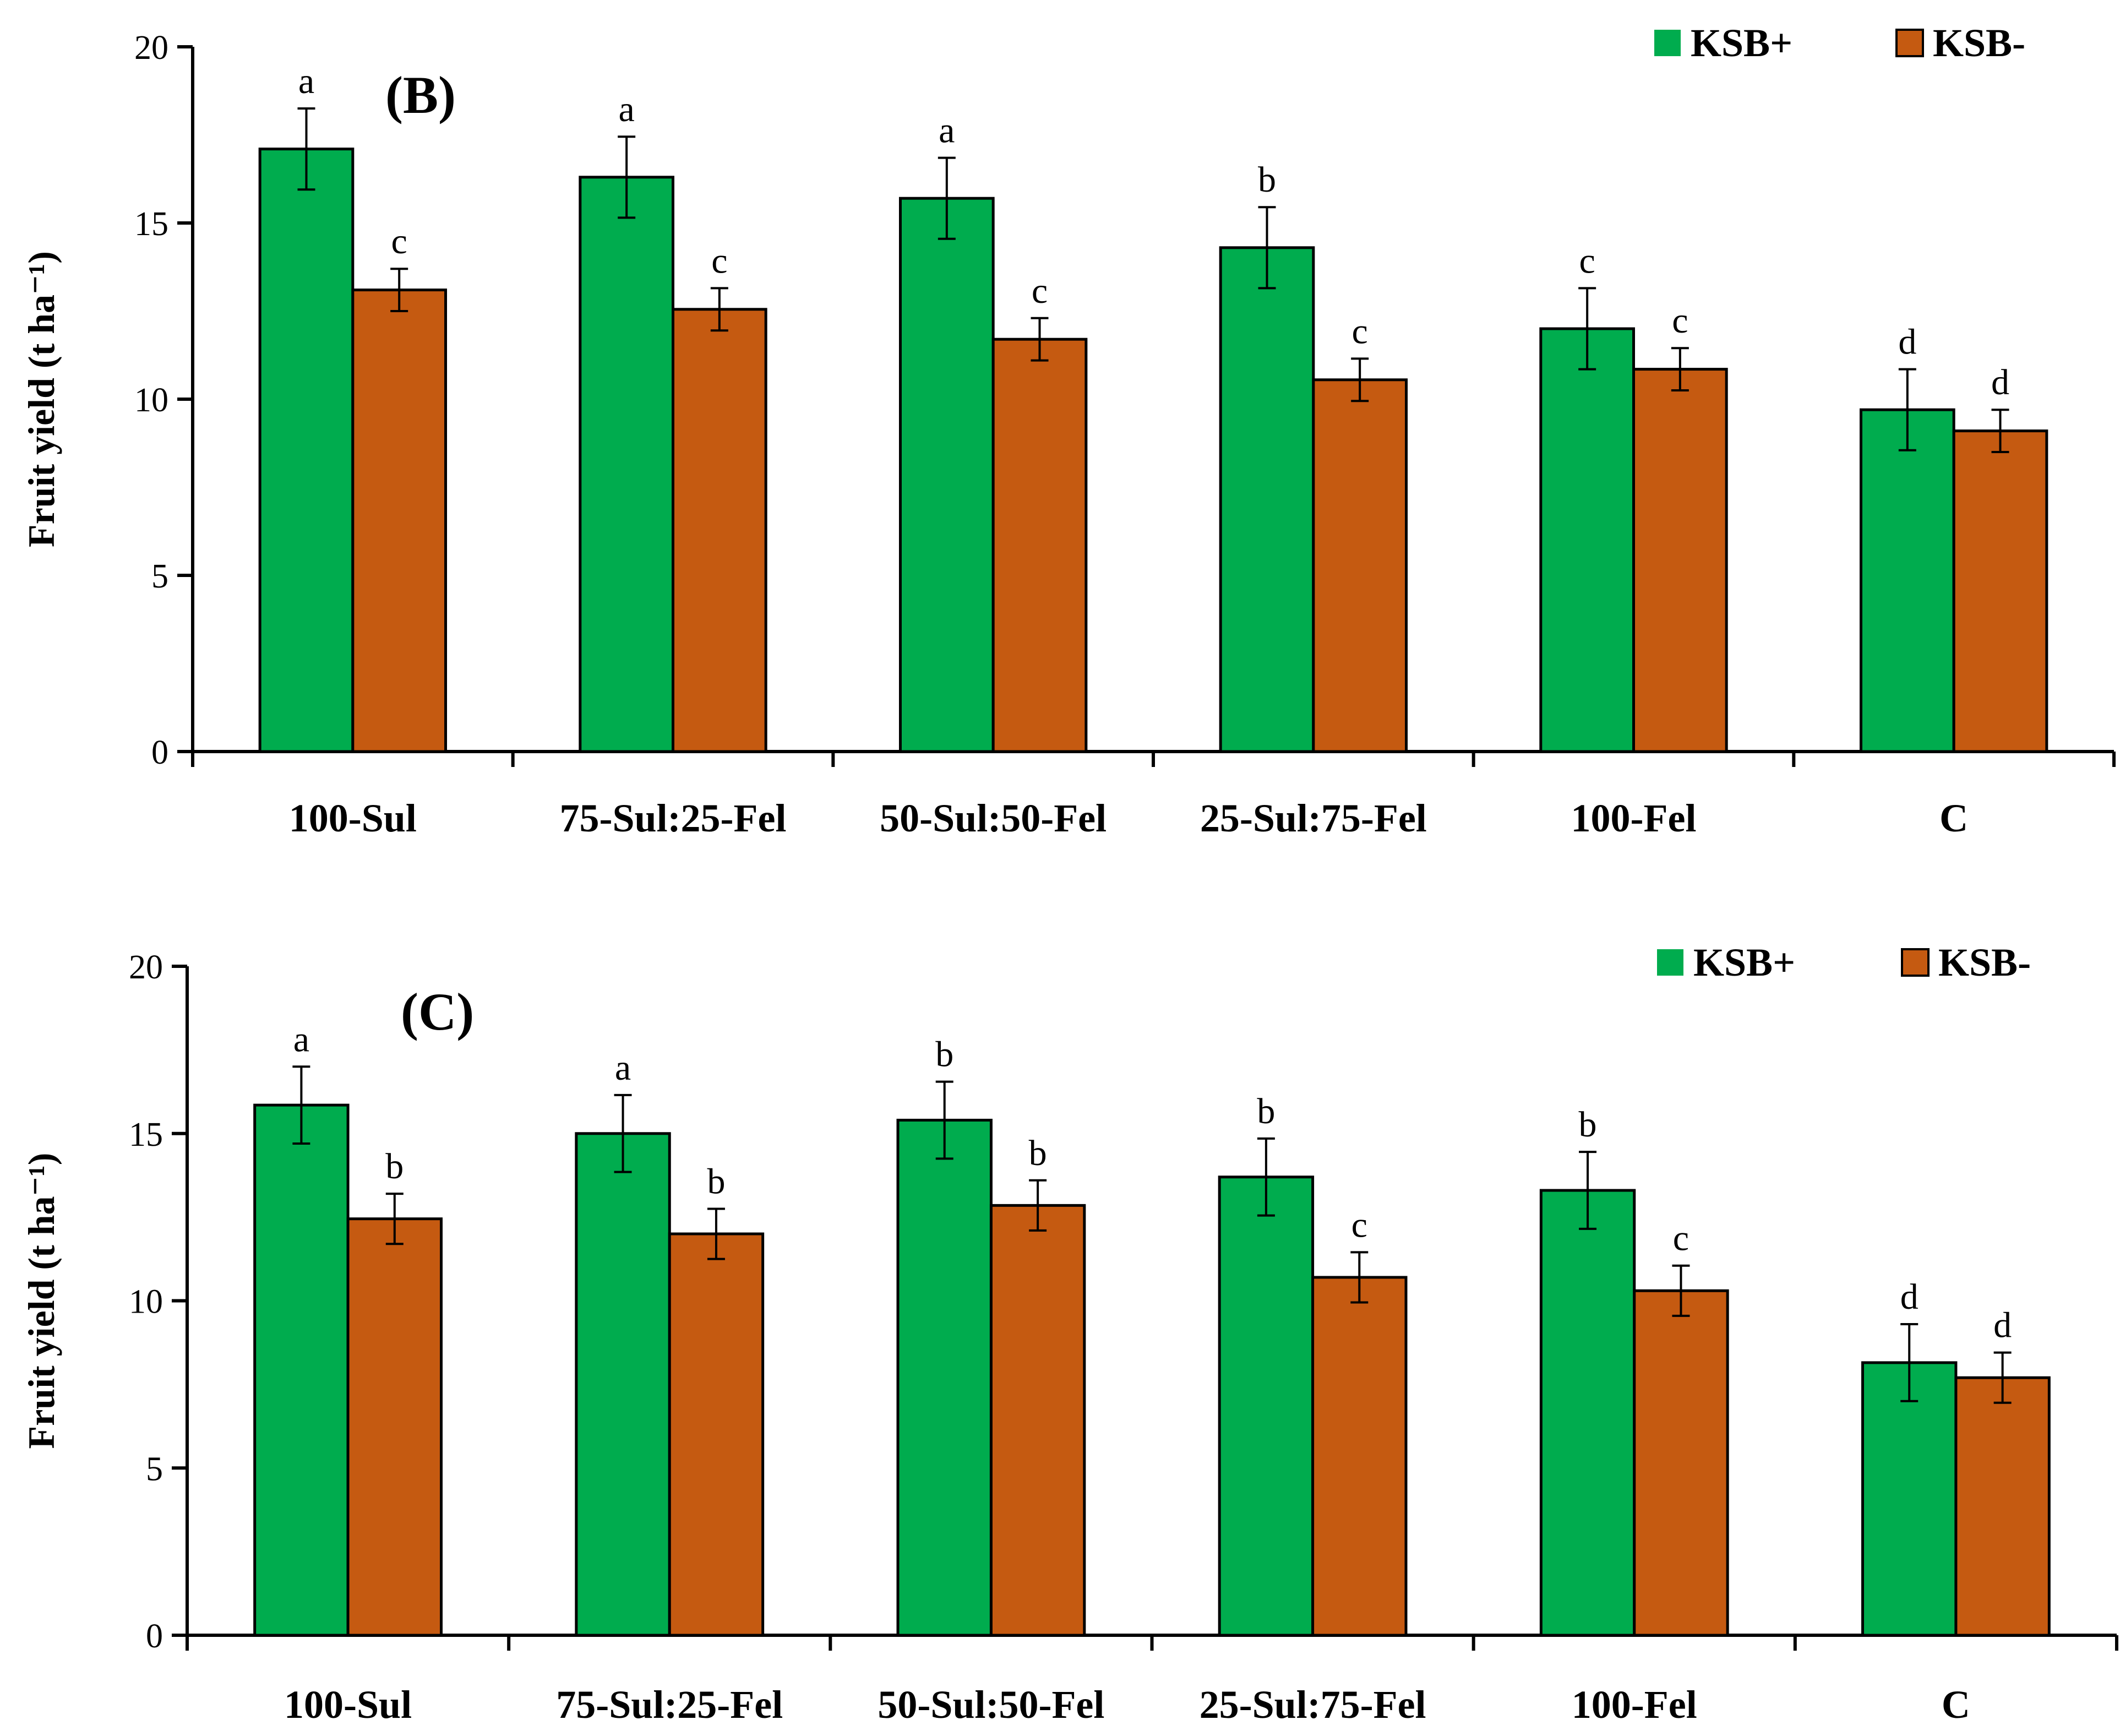 This screenshot has width=2120, height=1736. What do you see at coordinates (420, 95) in the screenshot?
I see `panel-label: (B)` at bounding box center [420, 95].